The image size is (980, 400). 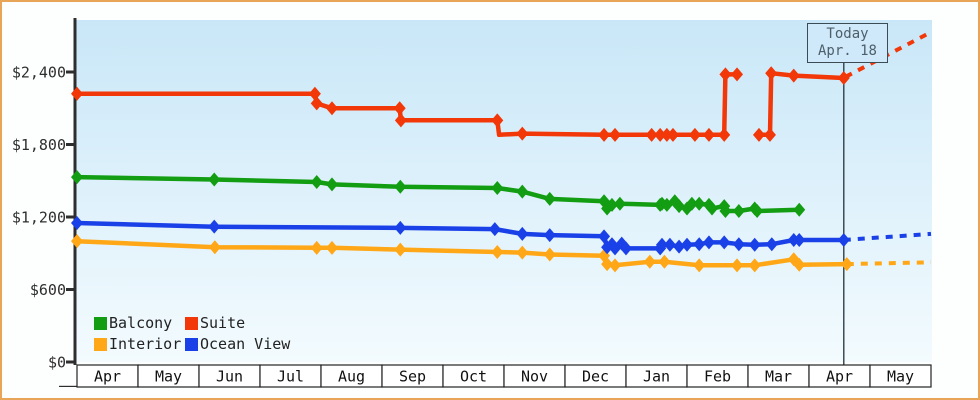 I want to click on today-date: Apr. 18, so click(x=847, y=51).